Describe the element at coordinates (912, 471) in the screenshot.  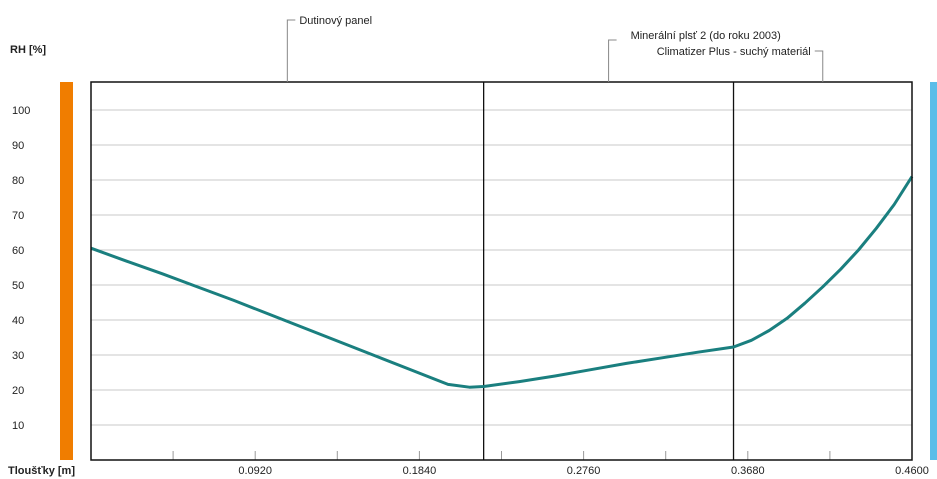
I see `x-tick-label: 0.4600` at that location.